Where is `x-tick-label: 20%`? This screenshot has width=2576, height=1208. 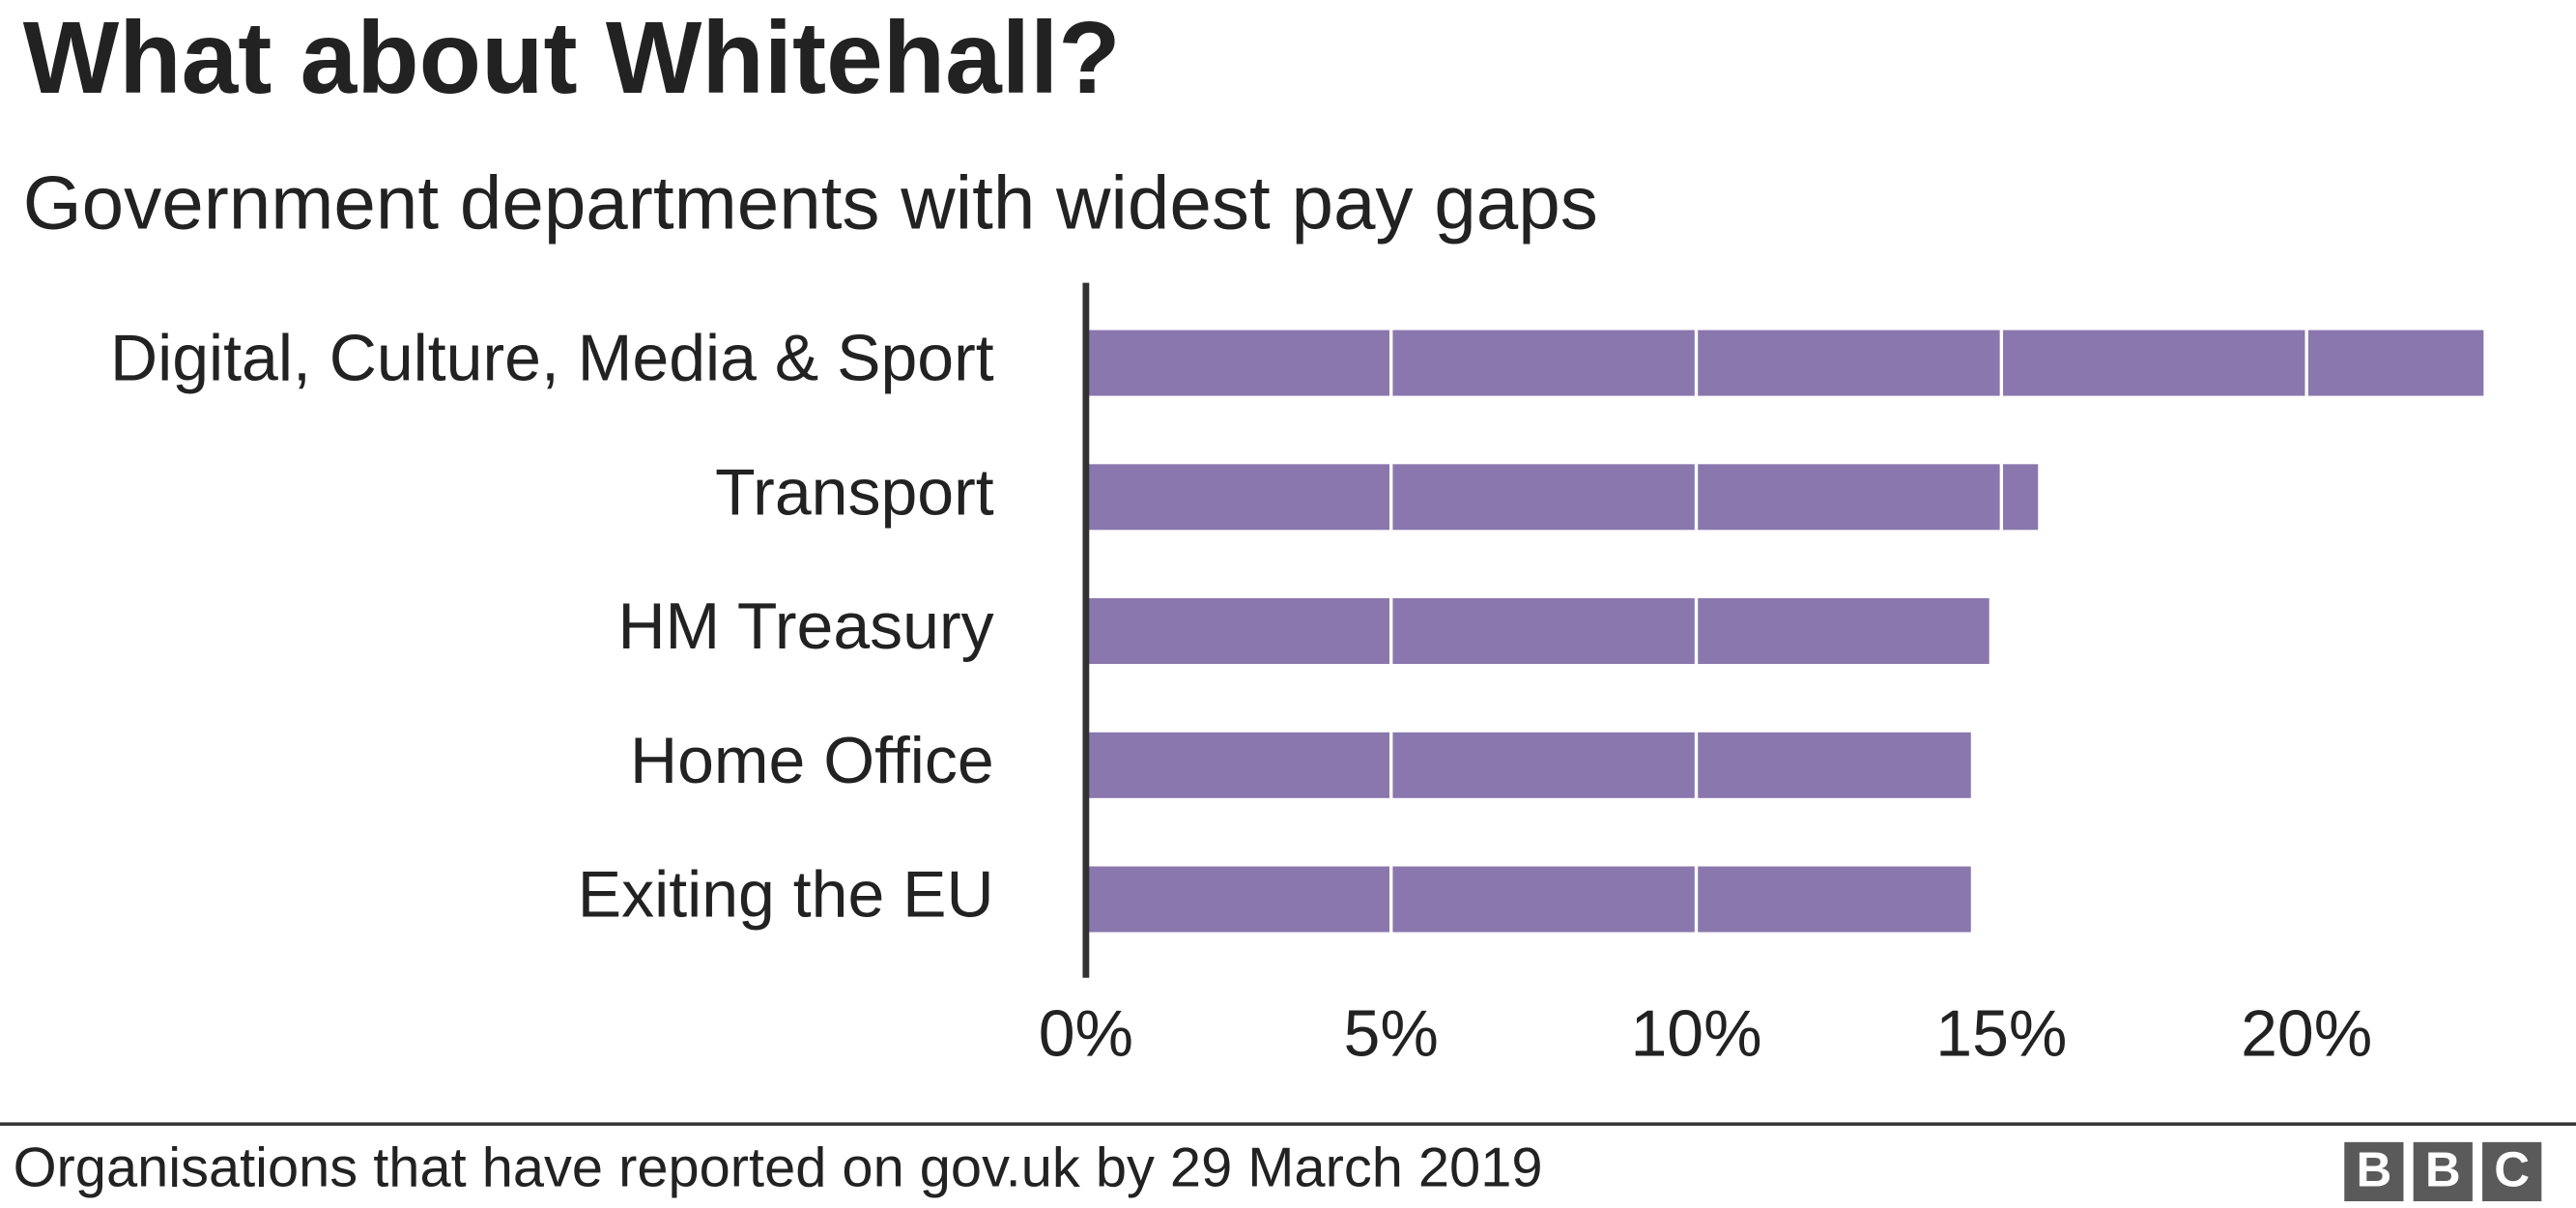 x-tick-label: 20% is located at coordinates (2307, 1034).